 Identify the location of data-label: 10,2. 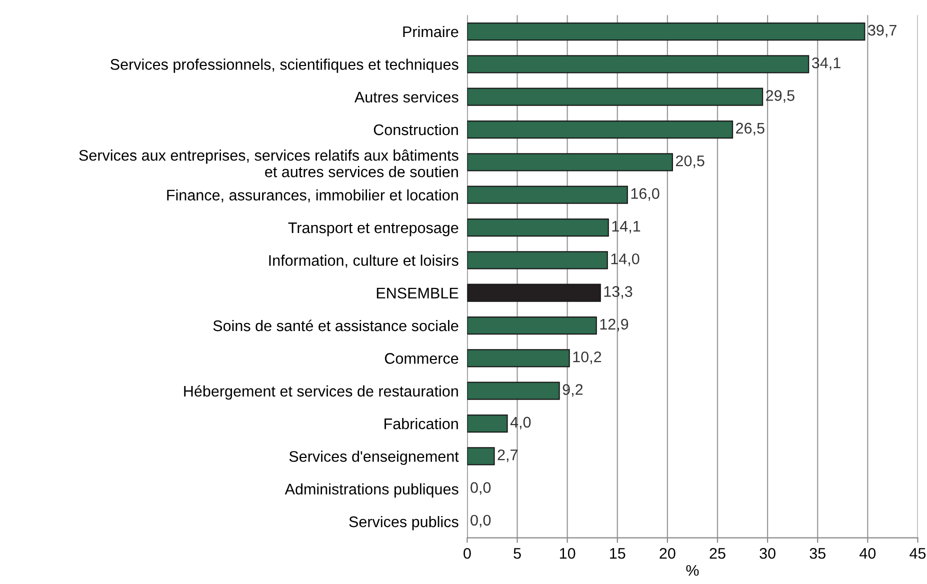
(587, 357).